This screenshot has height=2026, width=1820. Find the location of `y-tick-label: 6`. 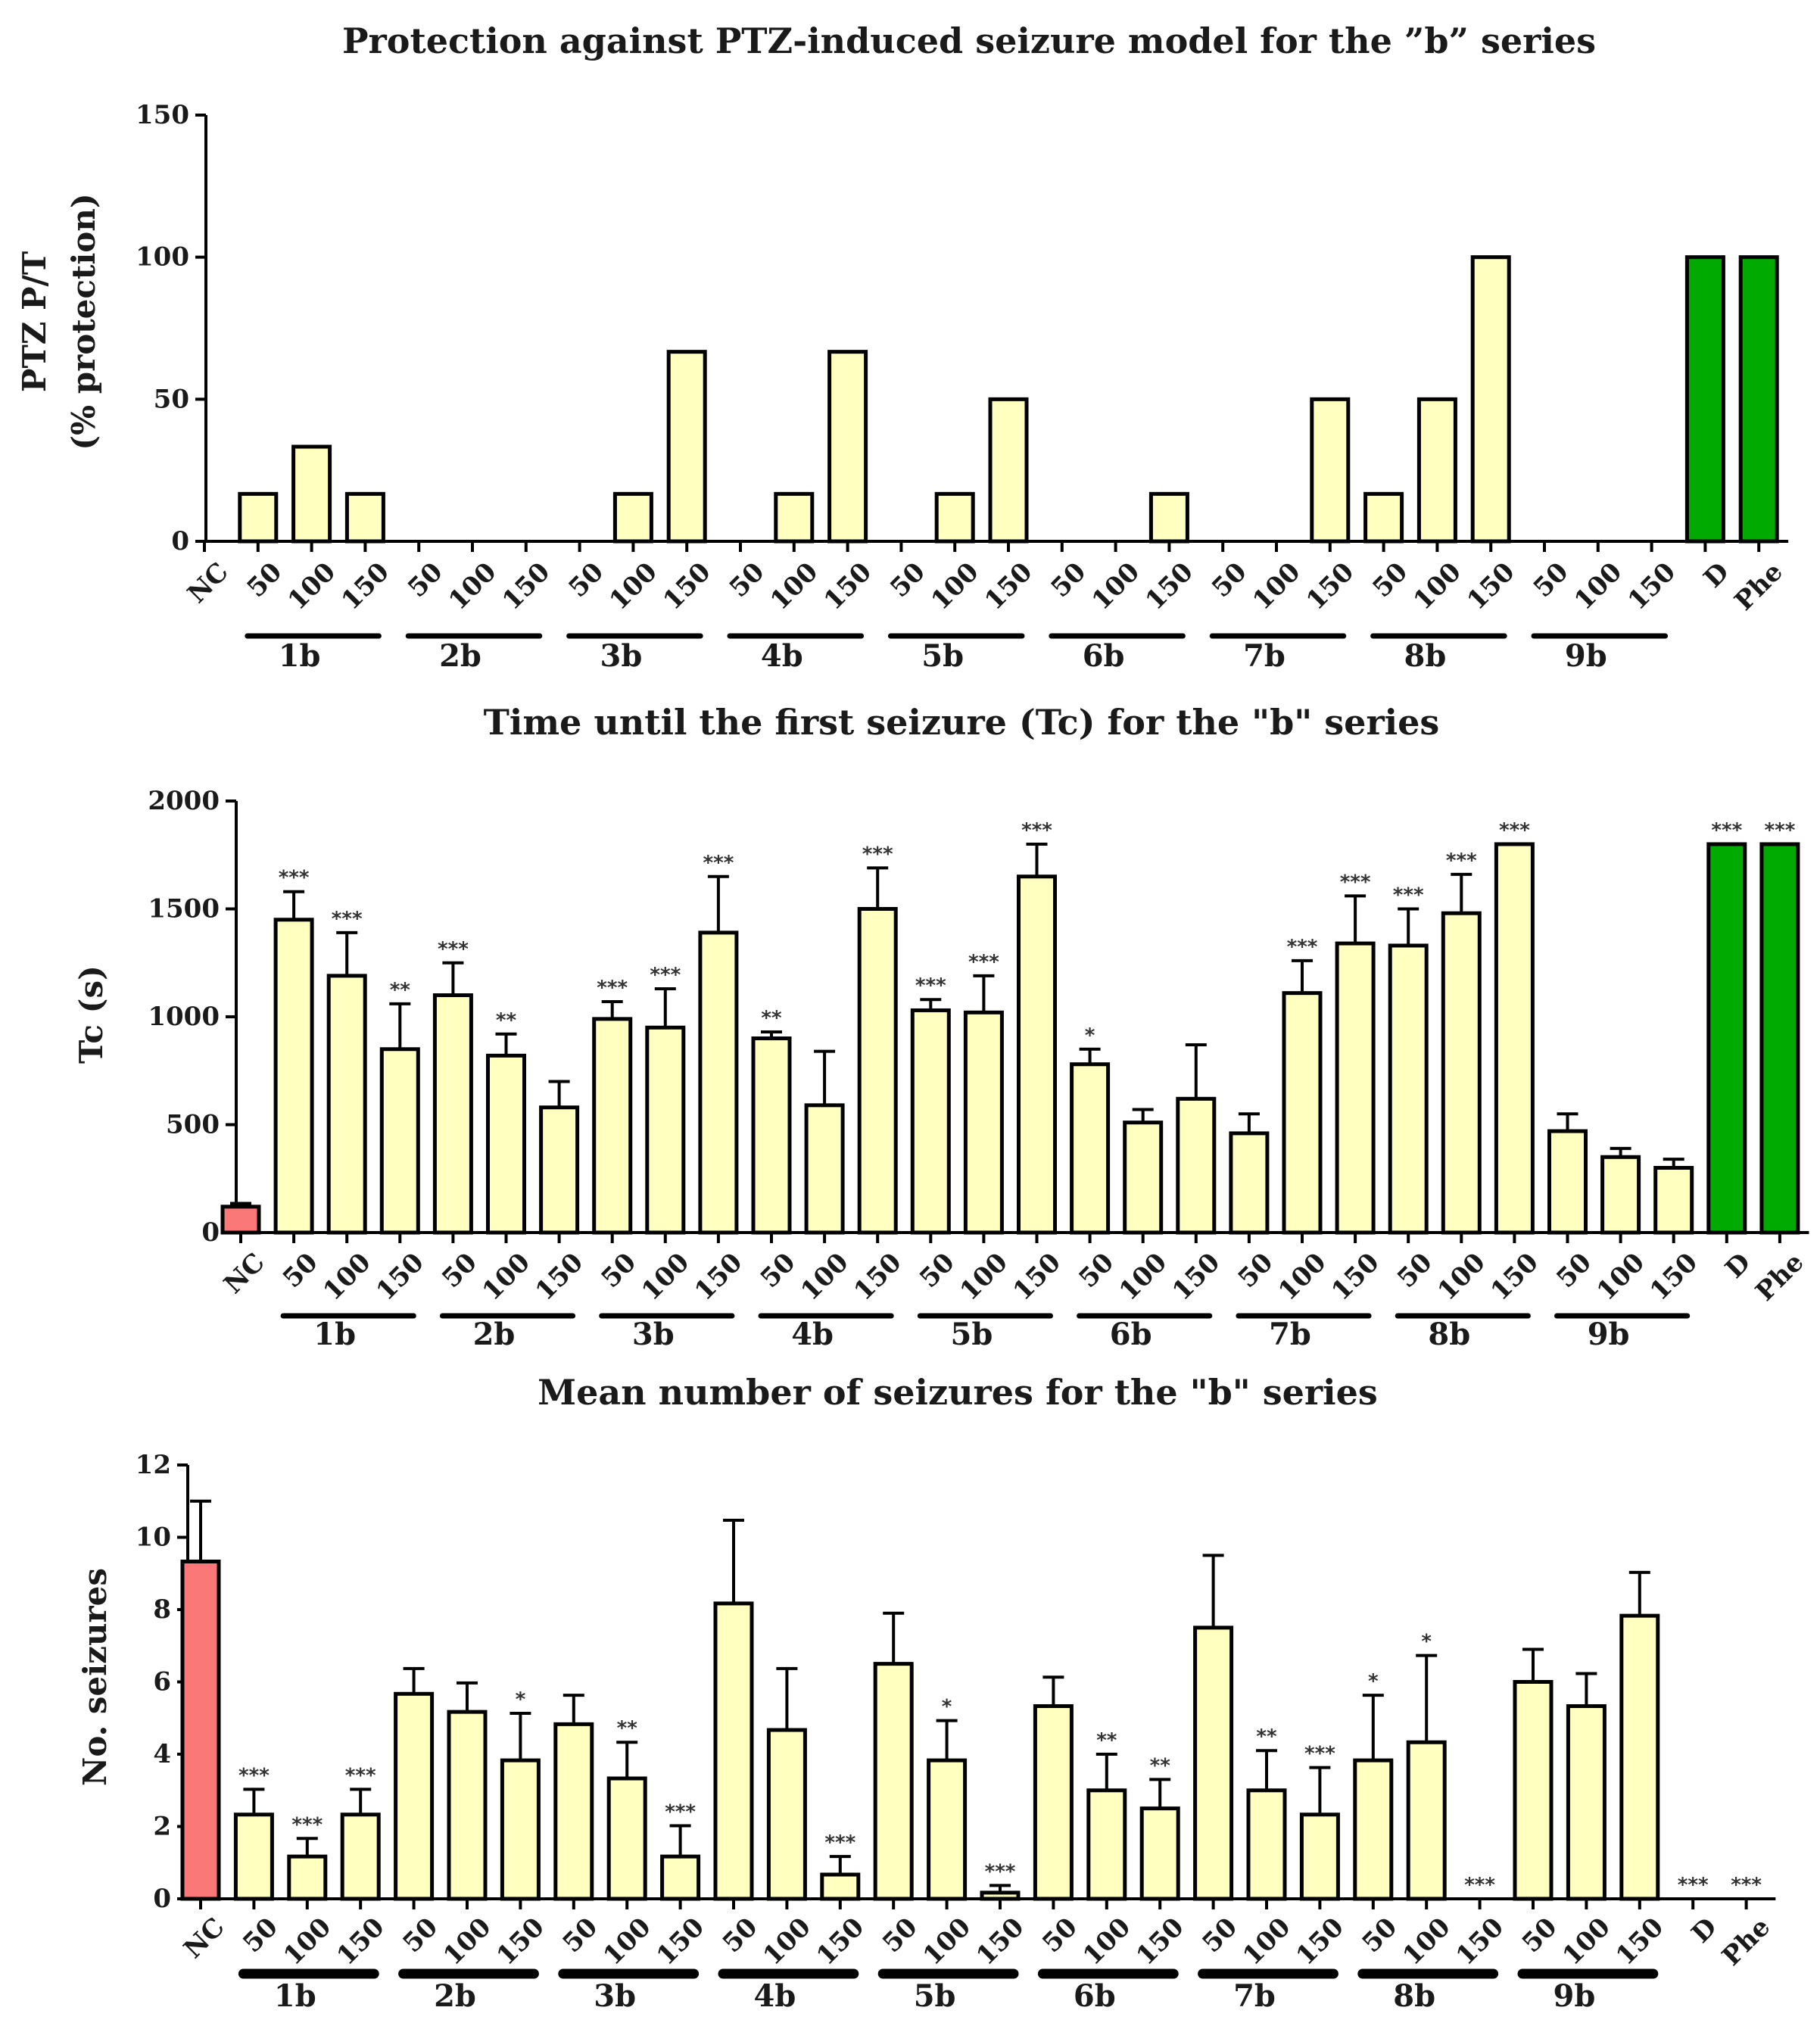

y-tick-label: 6 is located at coordinates (162, 1682).